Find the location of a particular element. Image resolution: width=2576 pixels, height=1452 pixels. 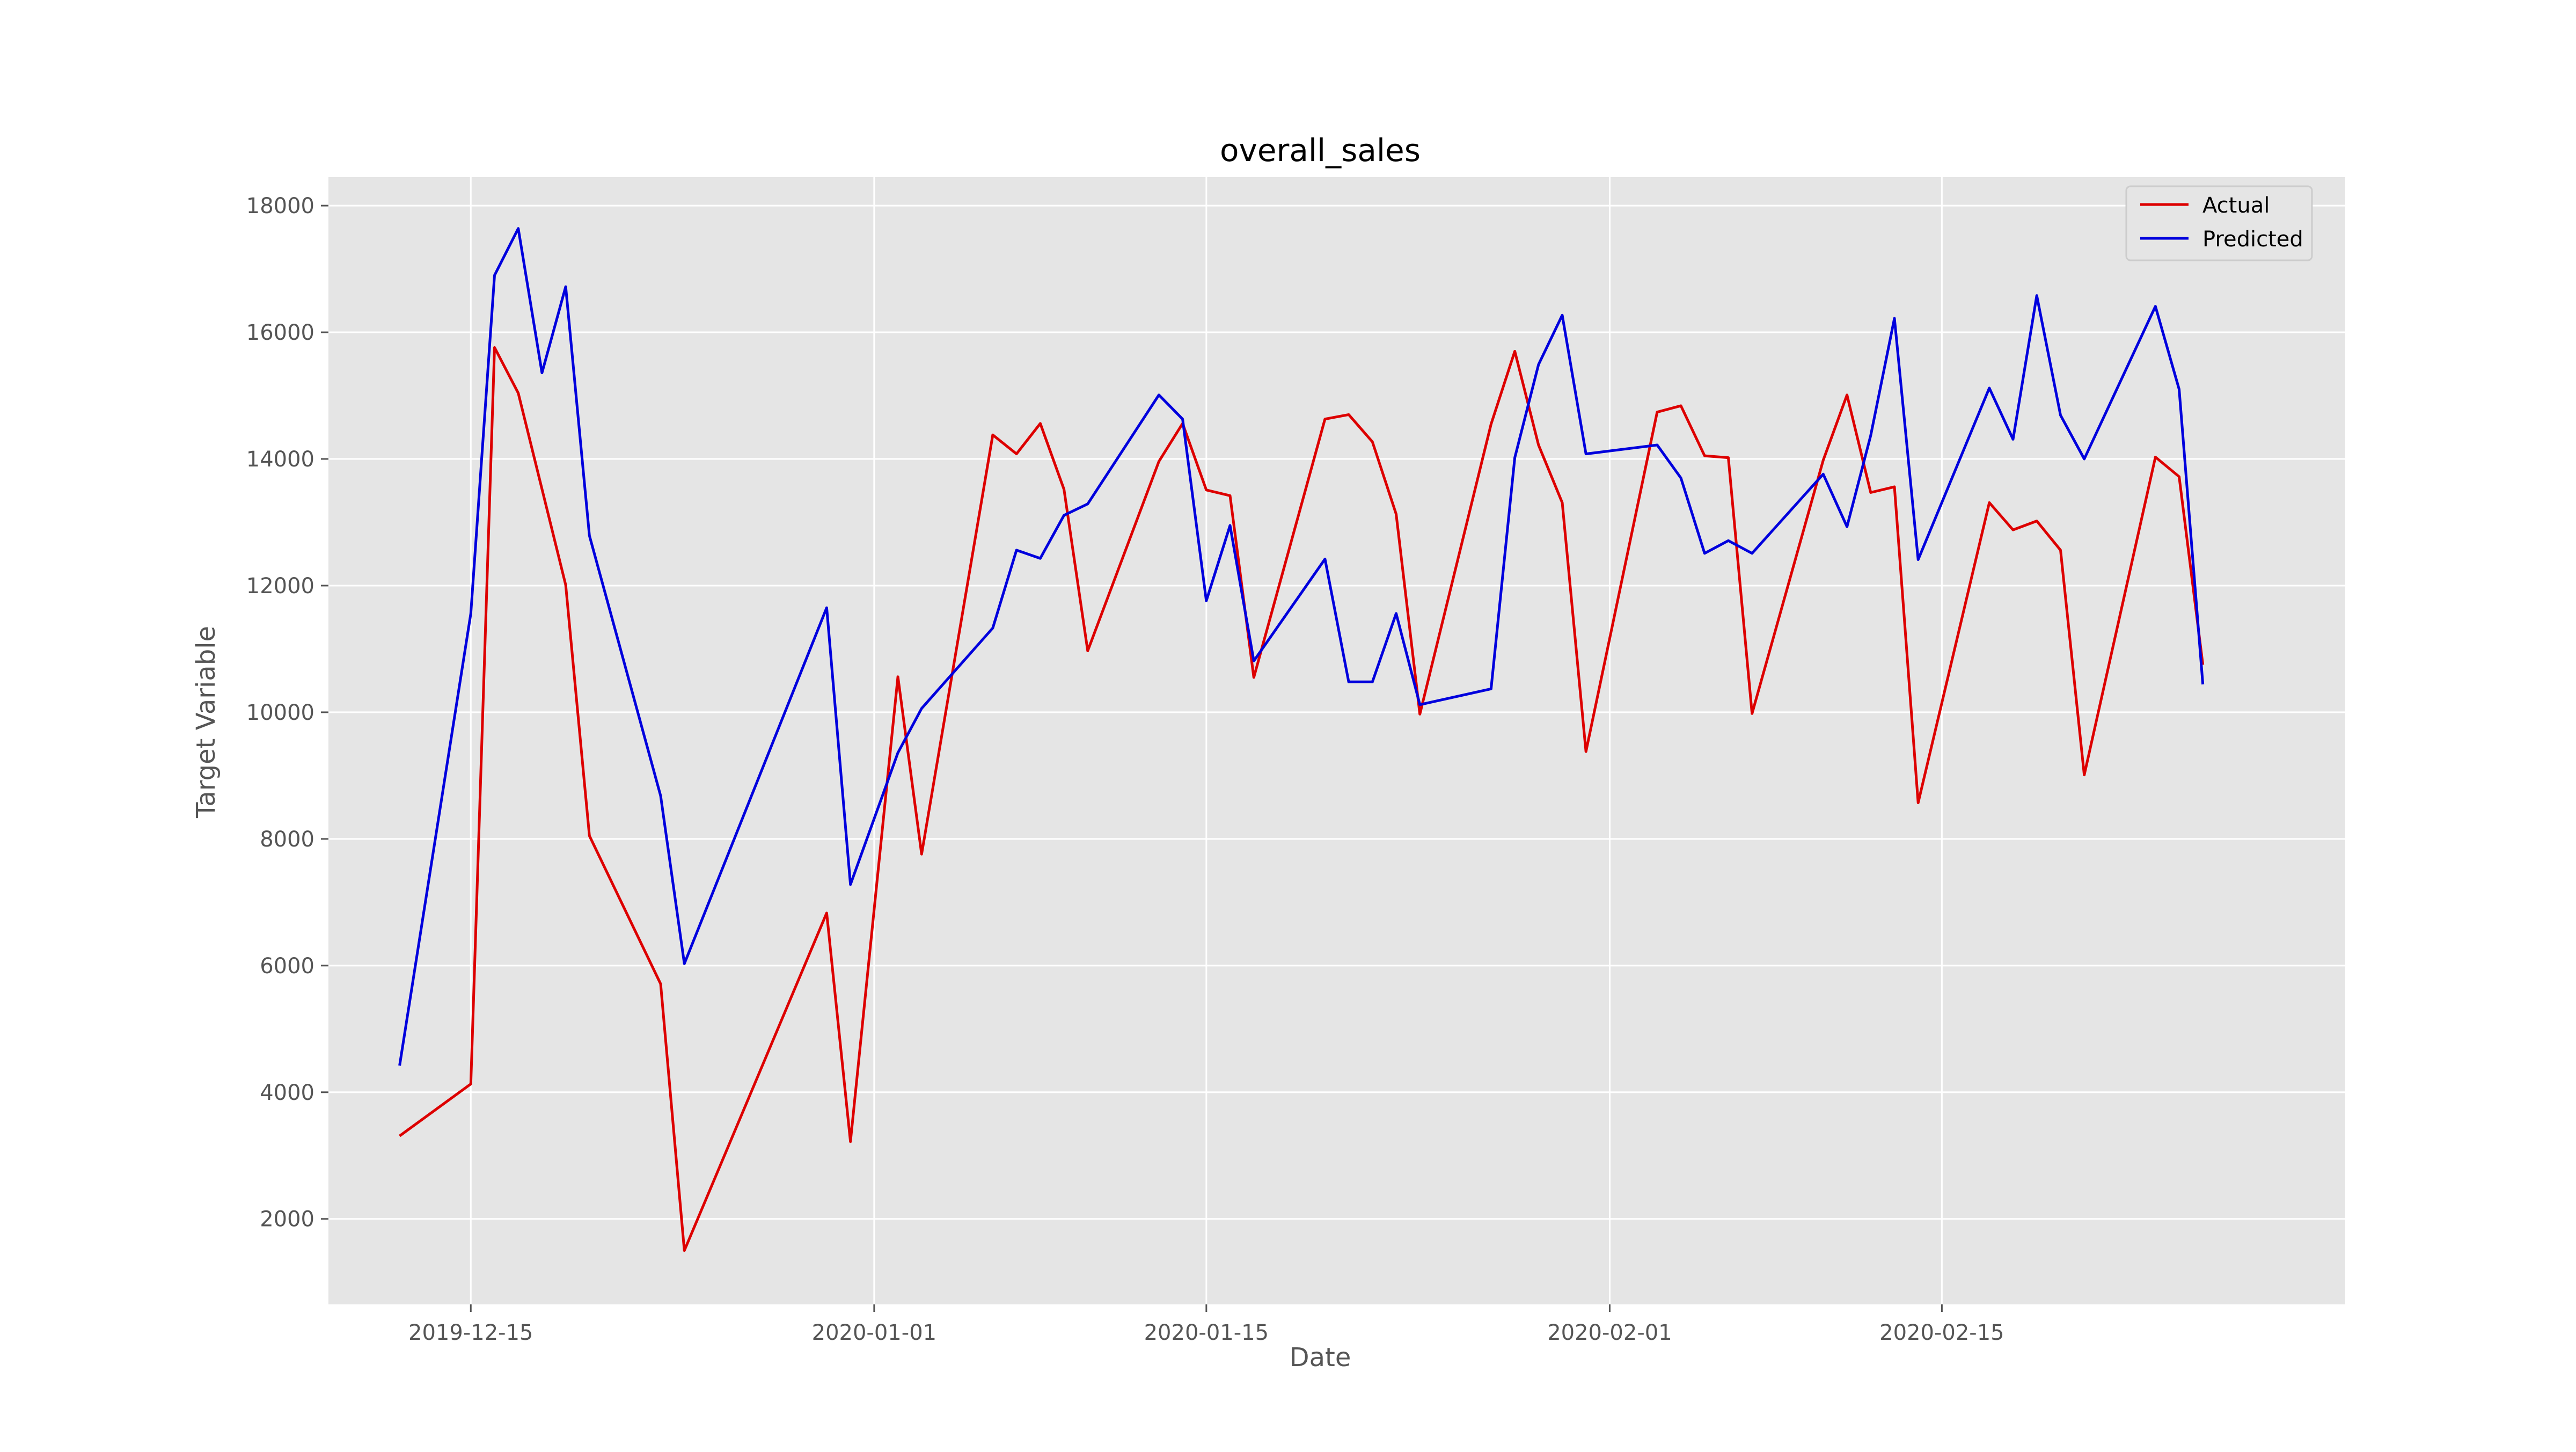

x-tick-label: 2020-01-15 is located at coordinates (1206, 1332).